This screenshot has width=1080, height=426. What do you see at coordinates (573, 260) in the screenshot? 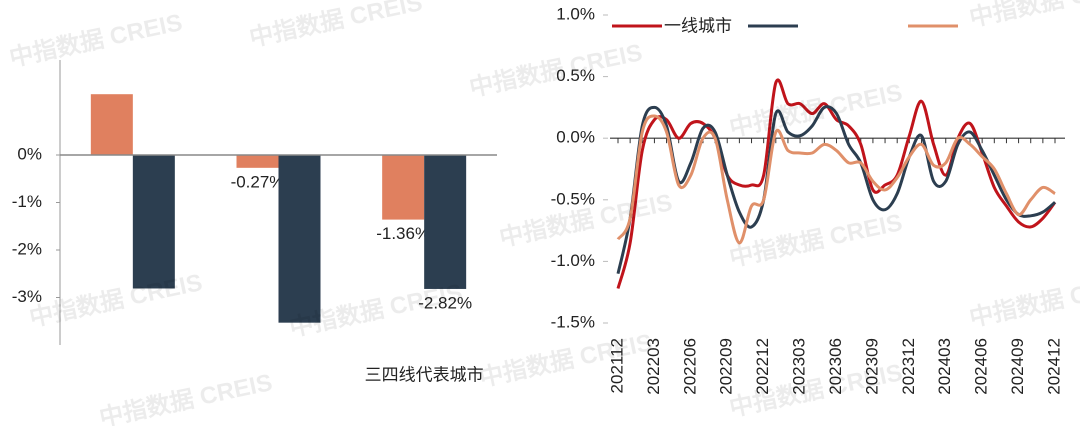
I see `y-tick-label: -1.0%` at bounding box center [573, 260].